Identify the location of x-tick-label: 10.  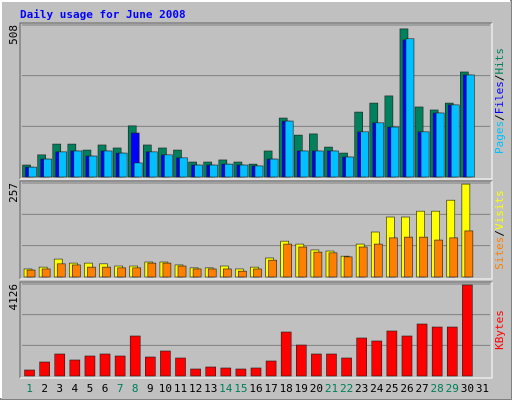
(165, 388).